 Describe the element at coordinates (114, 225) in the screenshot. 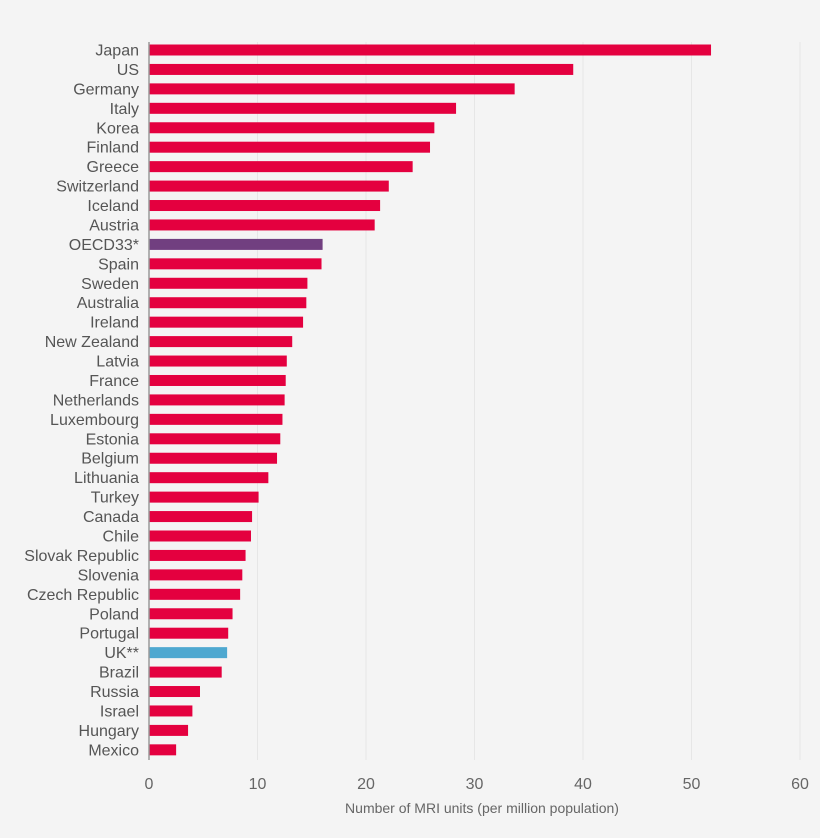

I see `category-label: Austria` at that location.